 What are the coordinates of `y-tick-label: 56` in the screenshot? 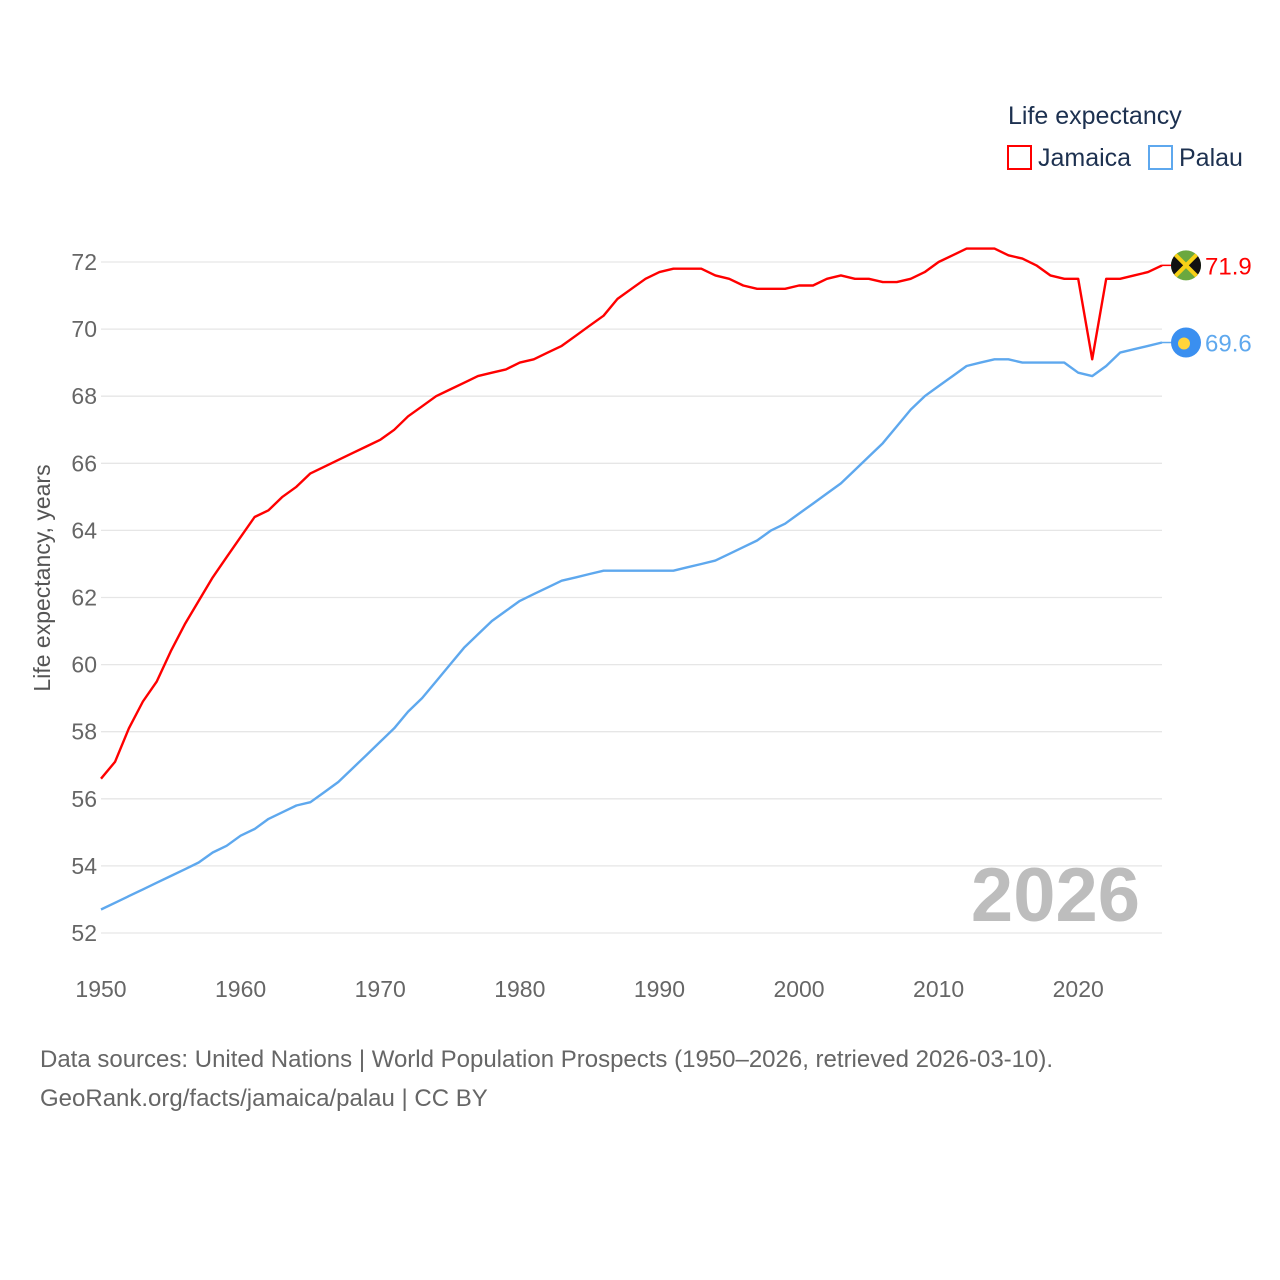 It's located at (84, 799).